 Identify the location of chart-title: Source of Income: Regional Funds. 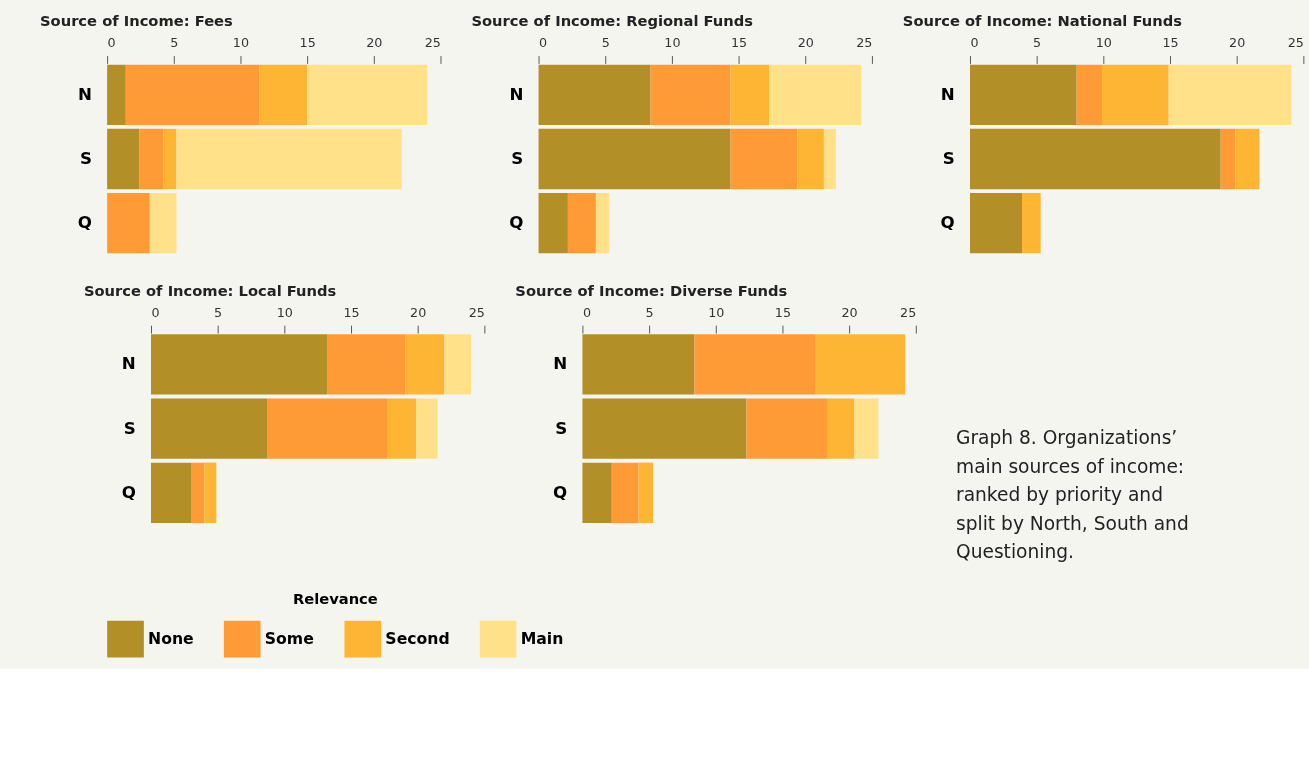
(612, 21).